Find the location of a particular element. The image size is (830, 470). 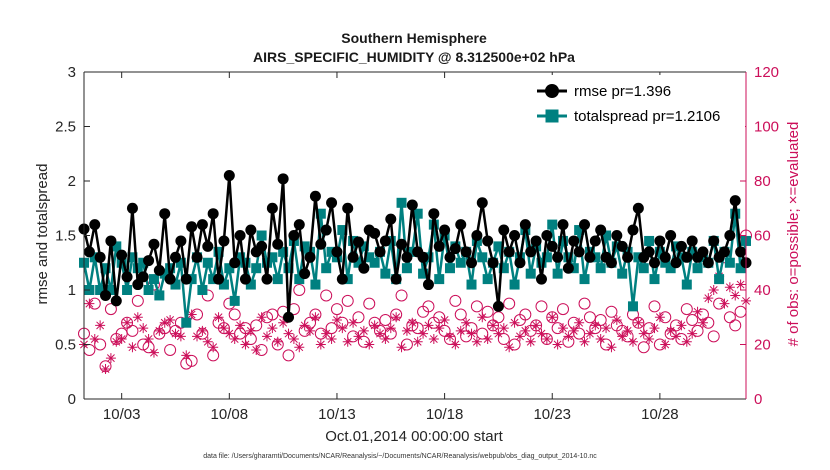

y-tick-left-label: 3 is located at coordinates (72, 72).